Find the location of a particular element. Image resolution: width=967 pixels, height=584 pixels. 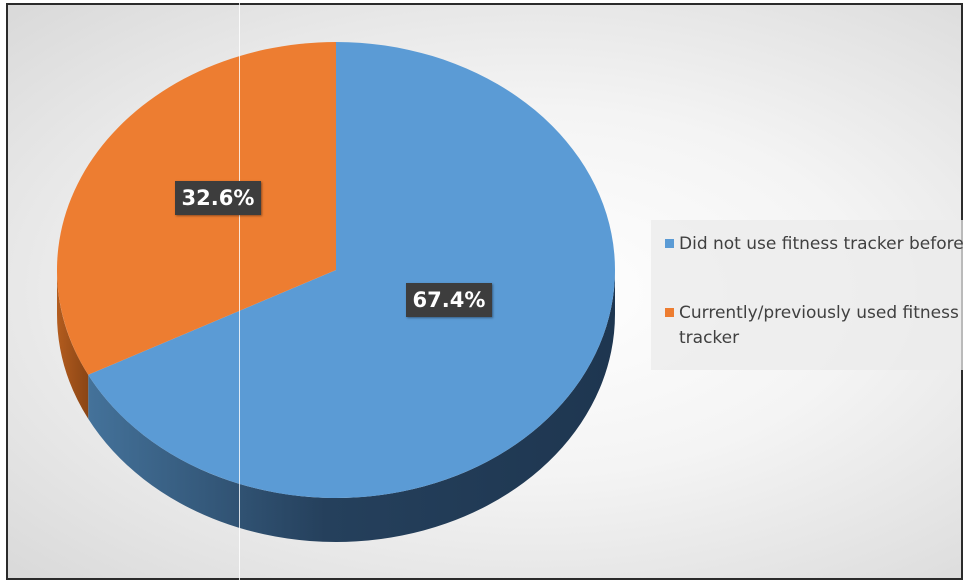

data-label-0: 67.4% is located at coordinates (449, 300).